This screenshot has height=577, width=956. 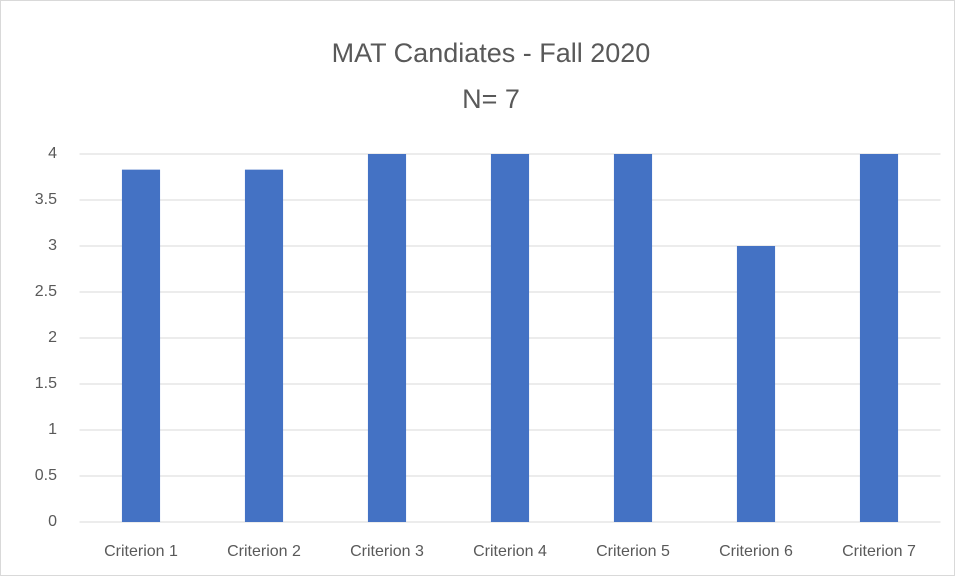 What do you see at coordinates (46, 199) in the screenshot?
I see `y-tick-label: 3.5` at bounding box center [46, 199].